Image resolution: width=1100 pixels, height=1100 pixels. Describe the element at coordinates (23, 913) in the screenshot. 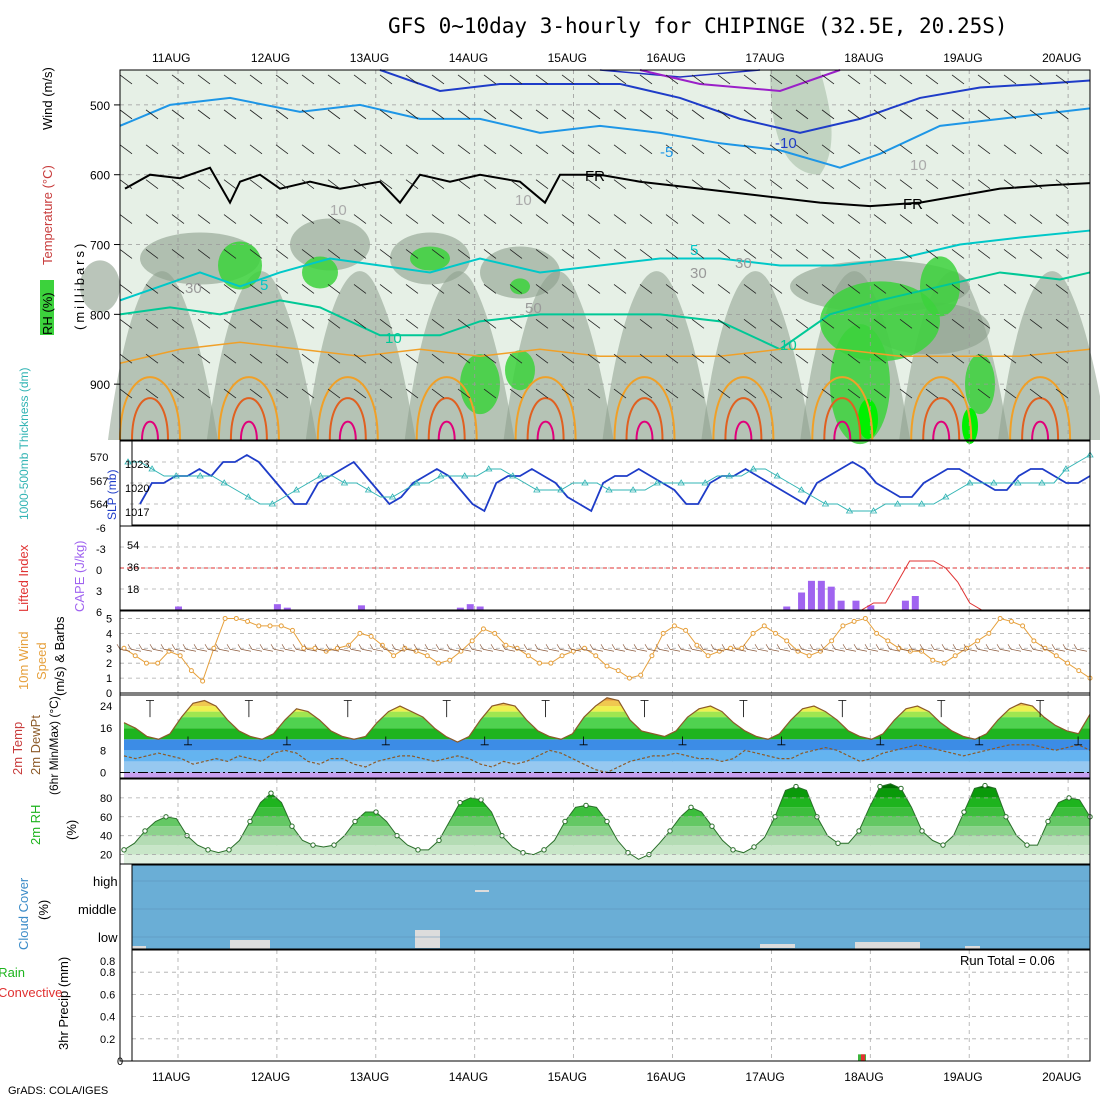

I see `cloud-axis-title-1: Cloud Cover` at that location.